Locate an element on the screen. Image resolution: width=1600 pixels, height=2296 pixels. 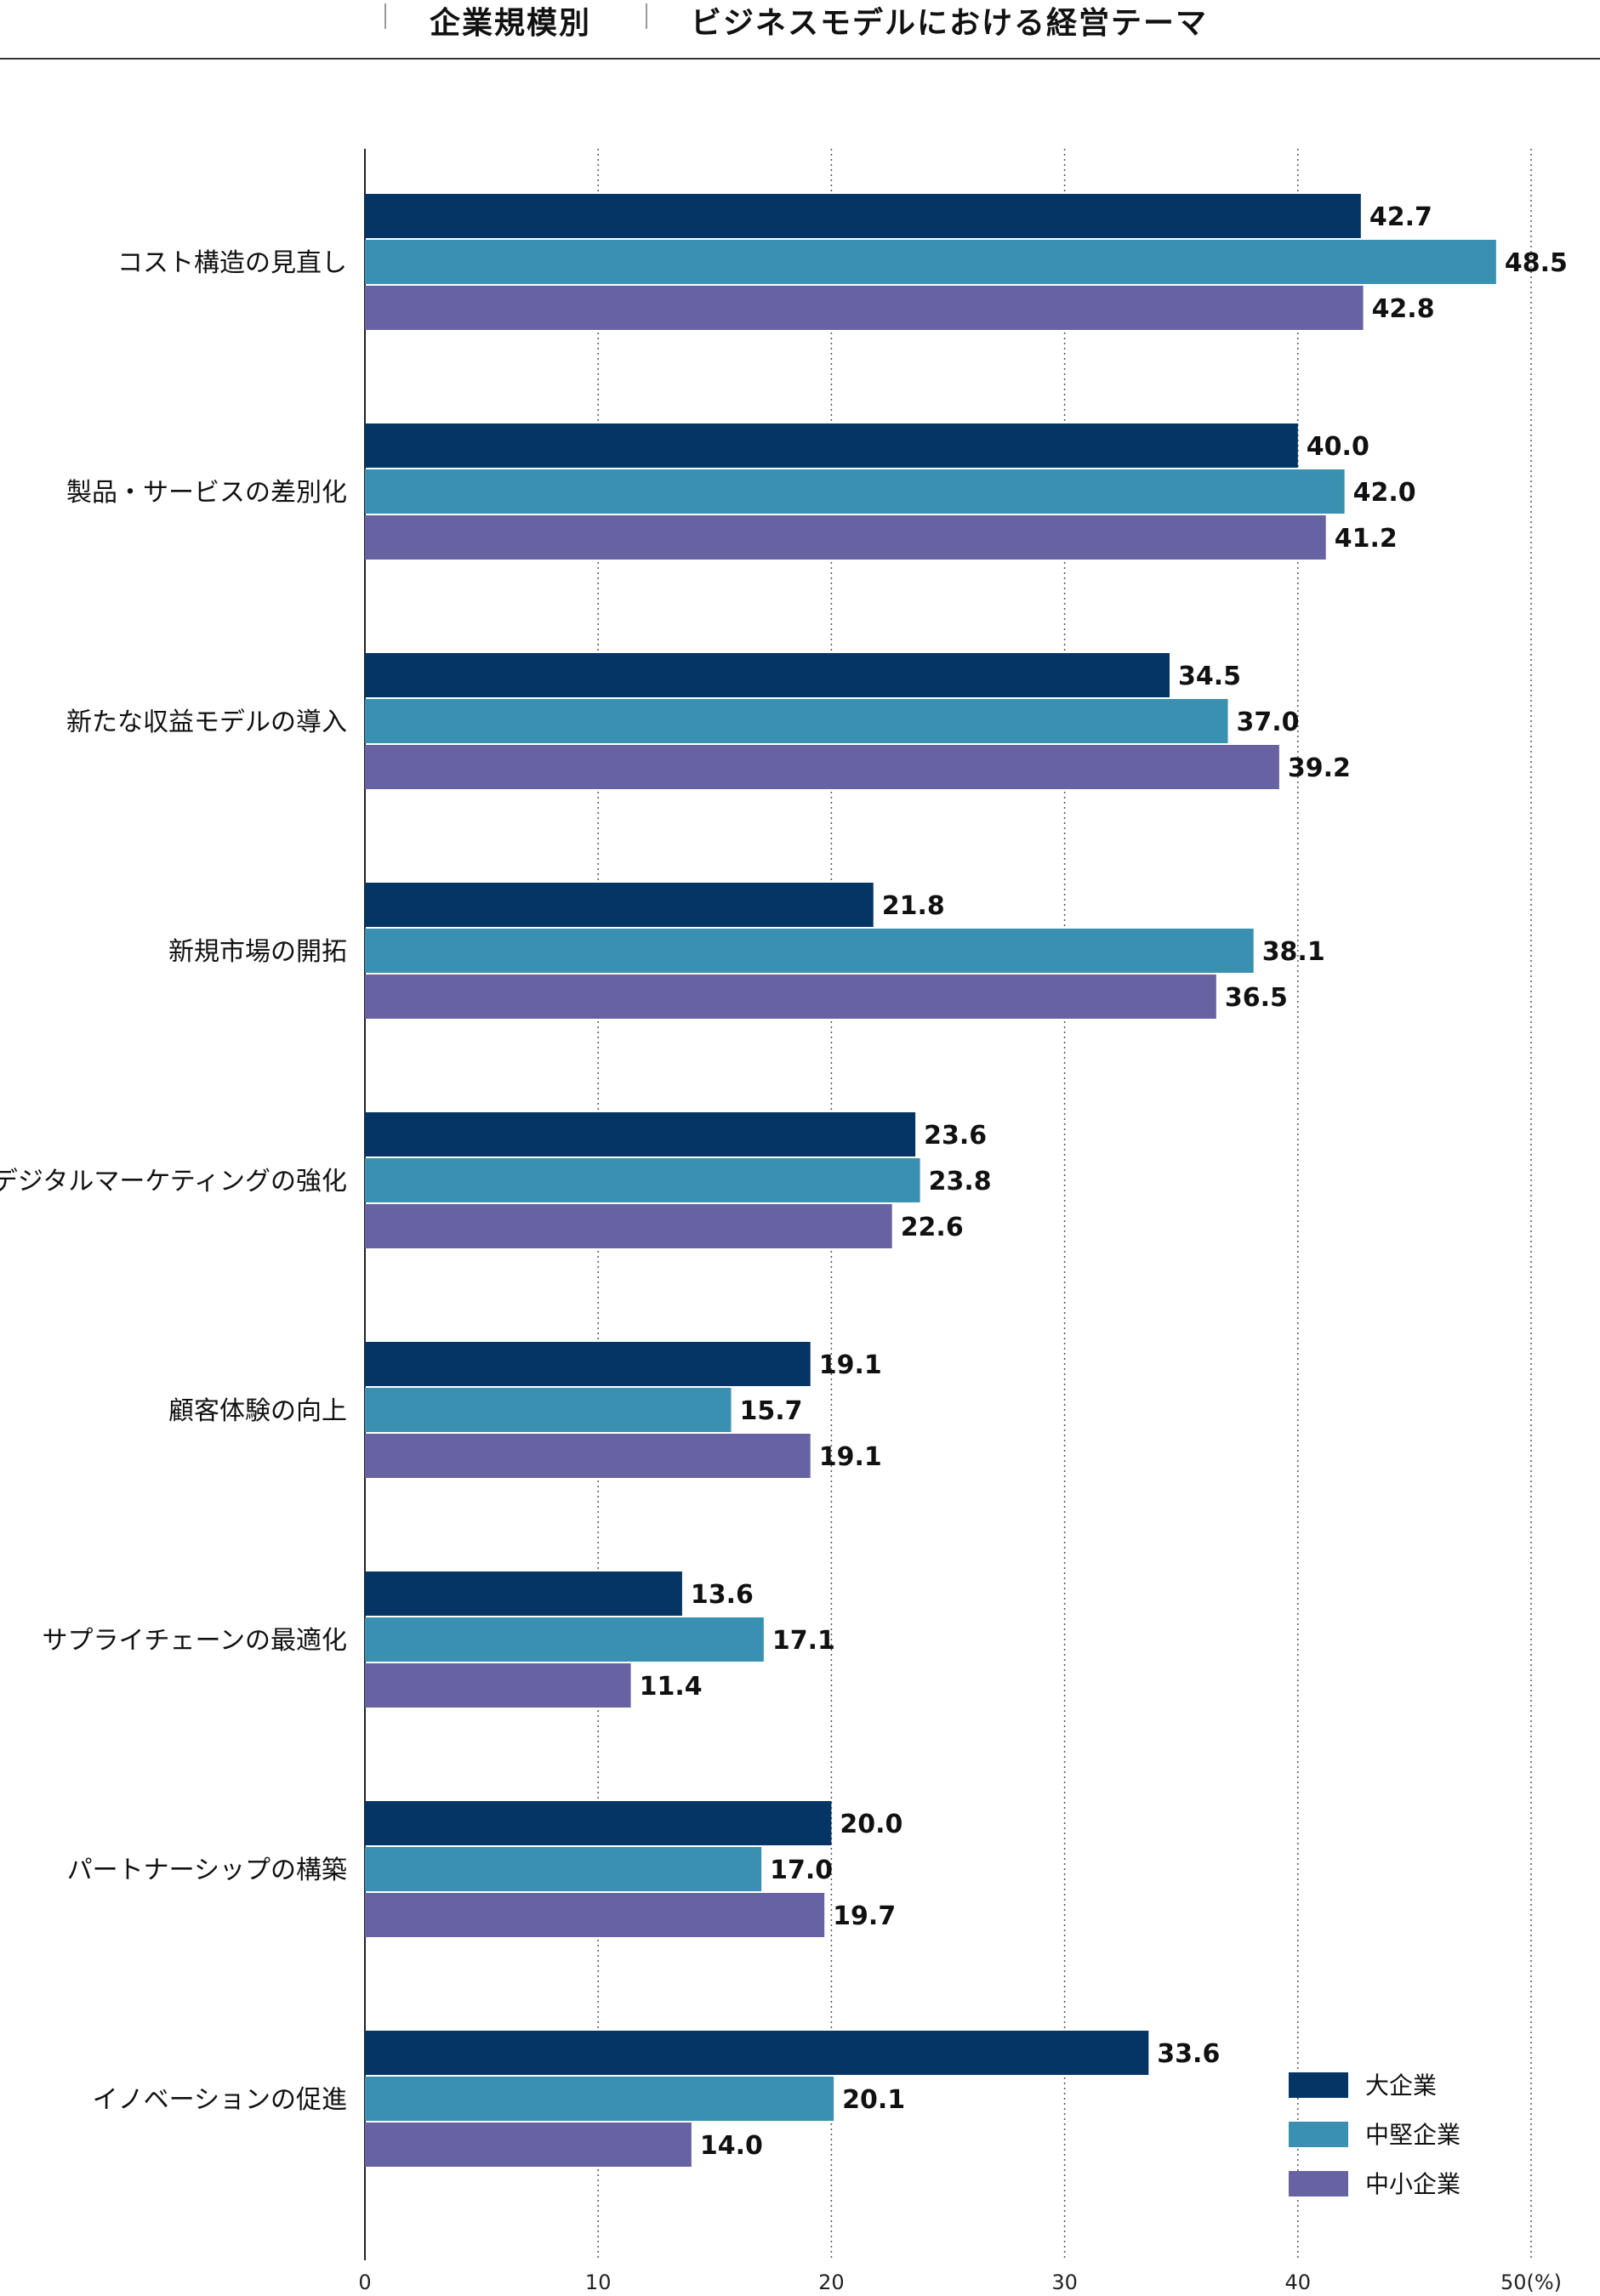
value-label: 48.5 is located at coordinates (1536, 263).